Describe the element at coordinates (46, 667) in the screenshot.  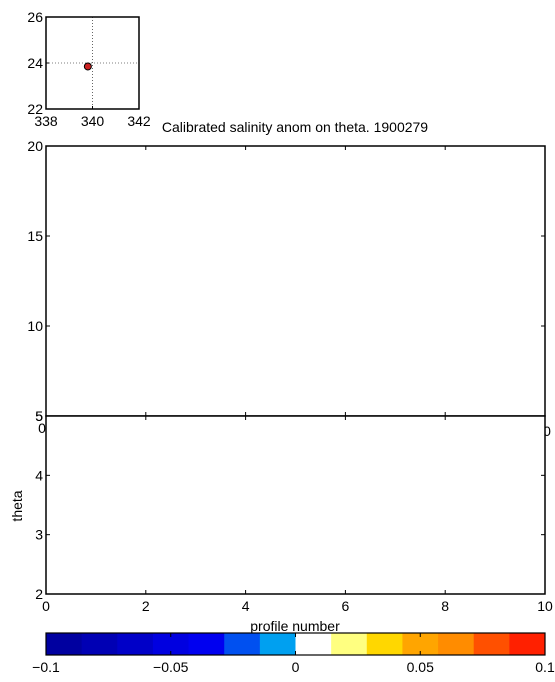
I see `colorbar-tick-label: −0.1` at that location.